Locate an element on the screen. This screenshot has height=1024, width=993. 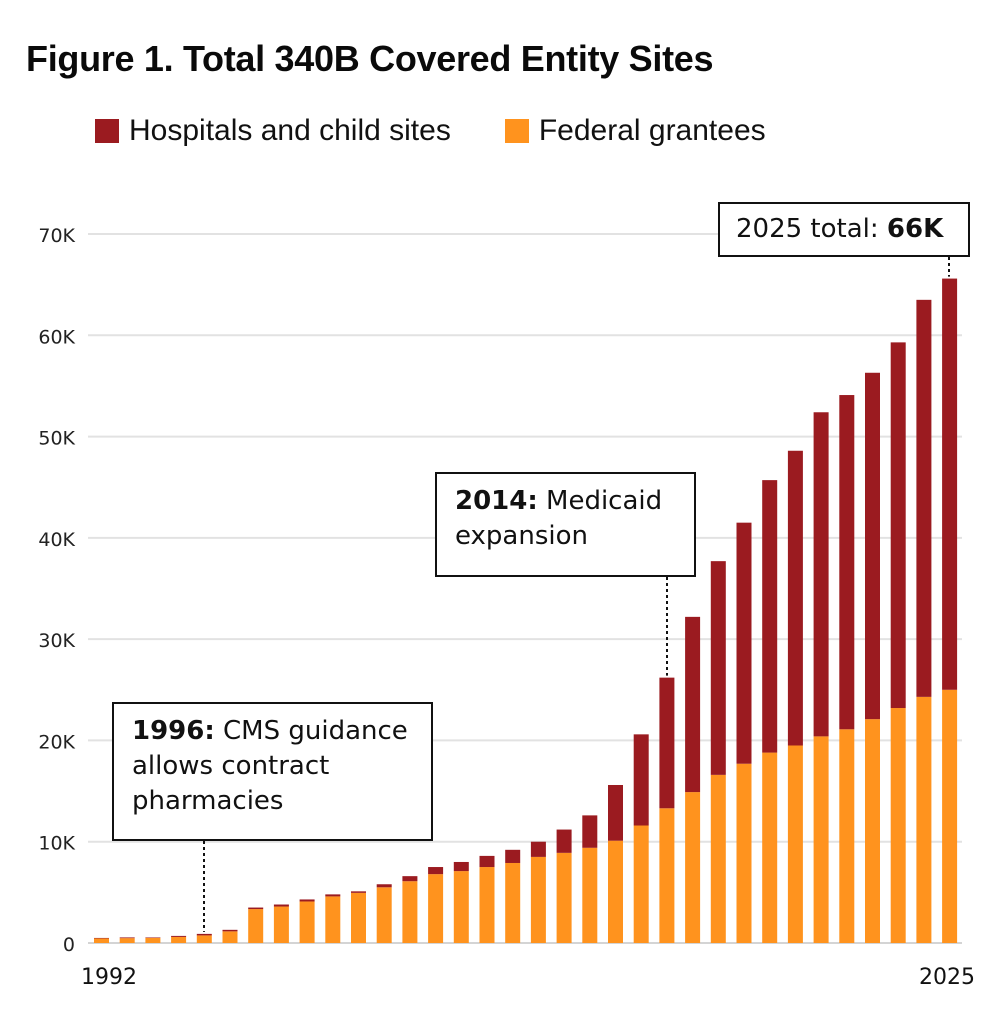
bar-hospitals-2009 is located at coordinates (538, 849).